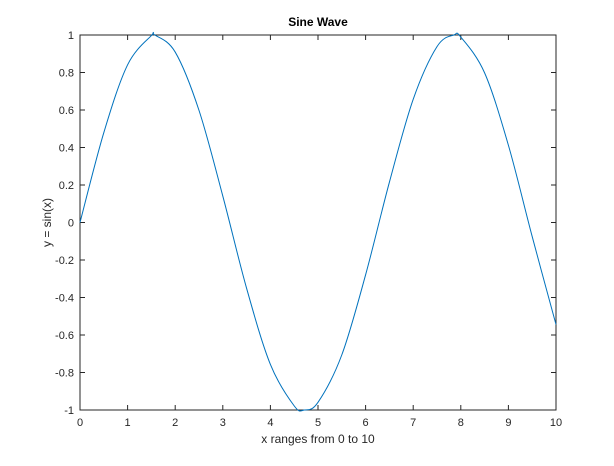  What do you see at coordinates (71, 224) in the screenshot?
I see `y-tick-label: 0` at bounding box center [71, 224].